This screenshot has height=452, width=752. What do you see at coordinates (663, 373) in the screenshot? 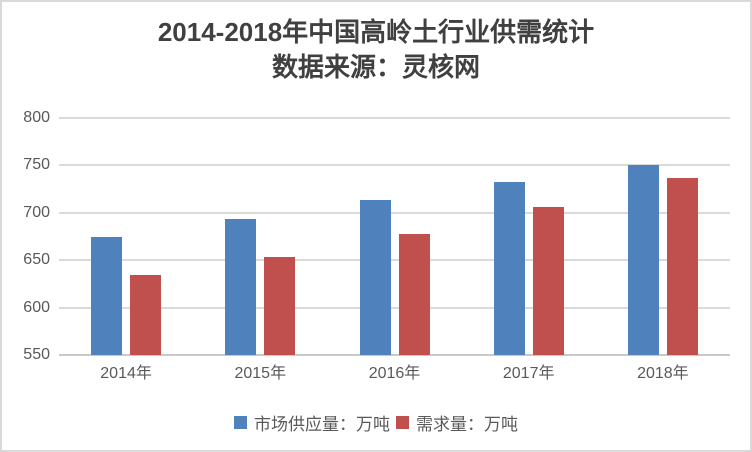
I see `x-tick-label: 2018年` at bounding box center [663, 373].